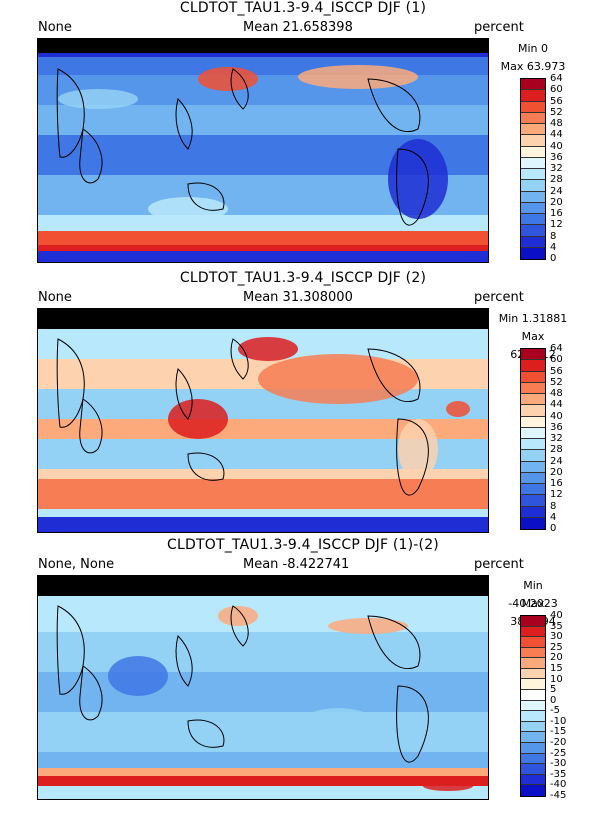 Image resolution: width=606 pixels, height=814 pixels. I want to click on colorbar-tick-label: 40, so click(556, 146).